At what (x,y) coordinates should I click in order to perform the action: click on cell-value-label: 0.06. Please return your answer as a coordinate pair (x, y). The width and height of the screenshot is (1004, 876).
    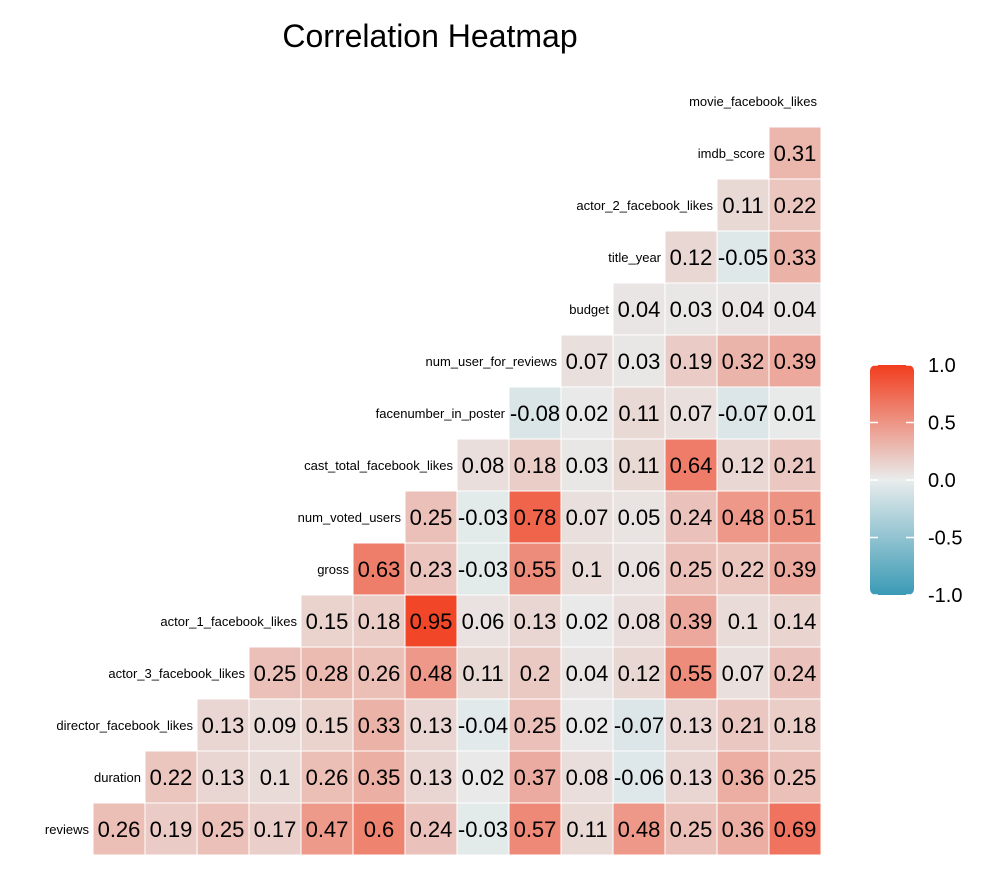
    Looking at the image, I should click on (639, 569).